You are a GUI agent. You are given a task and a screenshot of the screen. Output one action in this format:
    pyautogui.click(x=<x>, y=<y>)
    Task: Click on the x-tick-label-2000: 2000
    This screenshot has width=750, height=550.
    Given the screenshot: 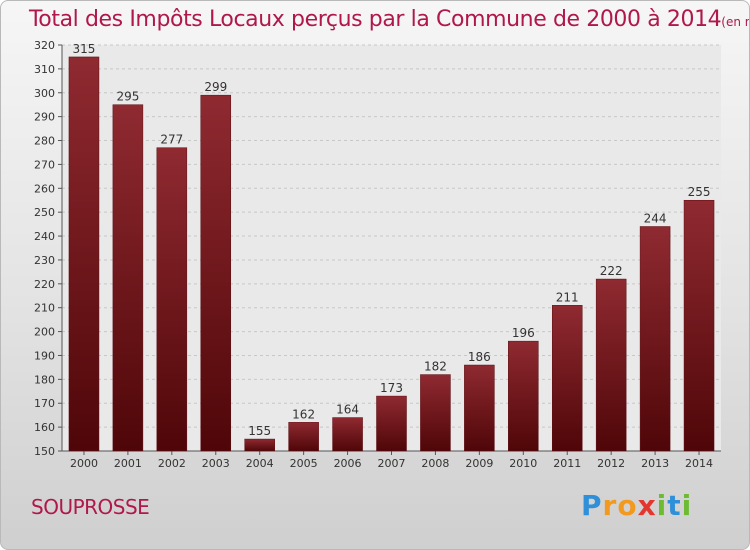 What is the action you would take?
    pyautogui.click(x=84, y=463)
    